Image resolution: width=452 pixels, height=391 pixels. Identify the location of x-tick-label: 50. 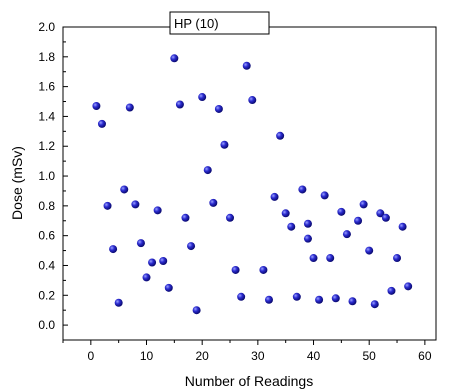
(370, 356).